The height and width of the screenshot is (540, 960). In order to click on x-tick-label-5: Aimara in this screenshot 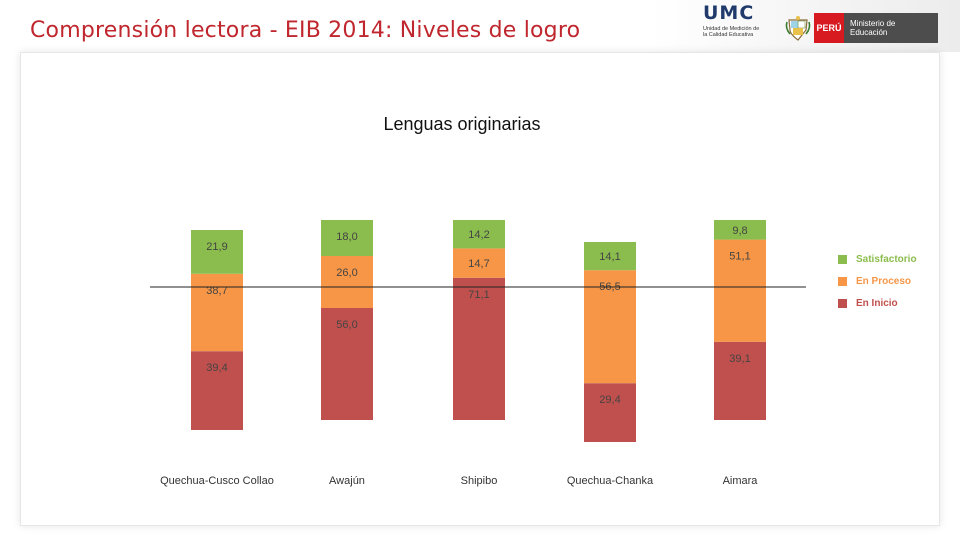, I will do `click(741, 481)`.